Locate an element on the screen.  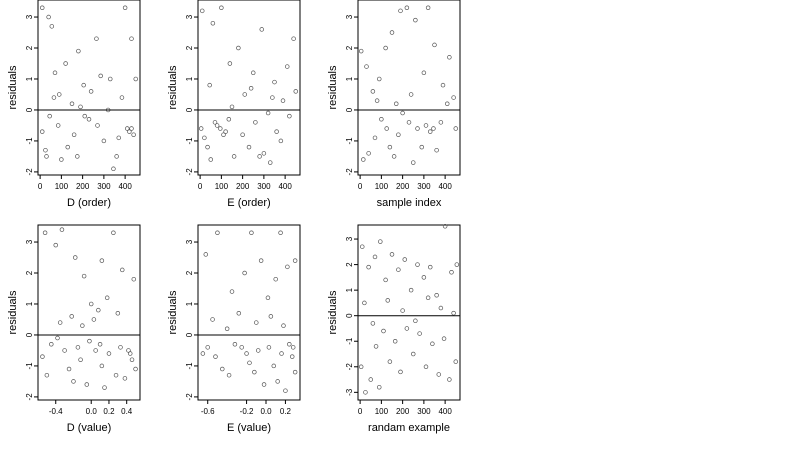
x-tick-label: 300 is located at coordinates (424, 411).